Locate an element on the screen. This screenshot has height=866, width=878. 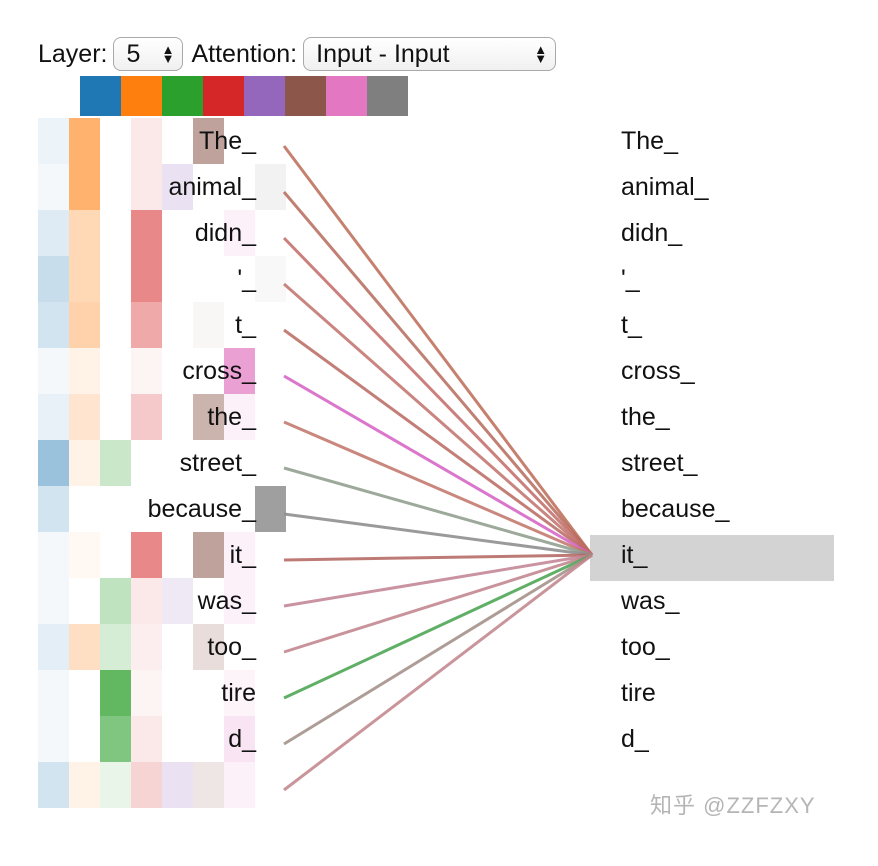
right-token: animal_ is located at coordinates (665, 187).